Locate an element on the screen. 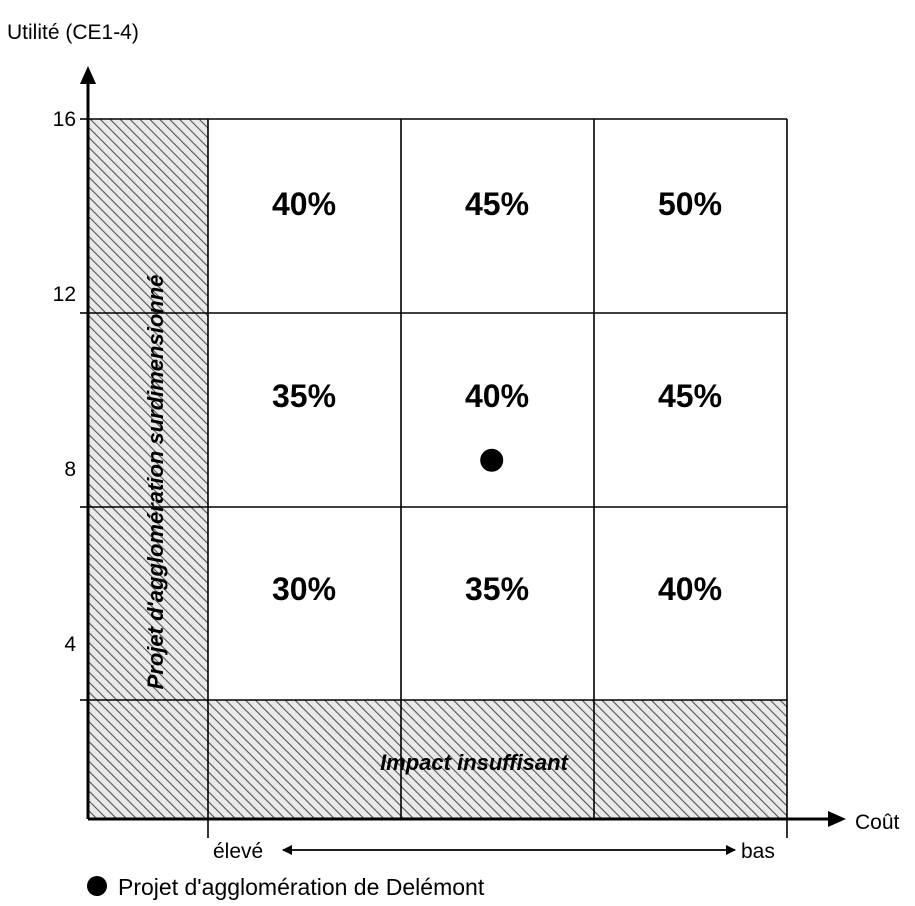 The height and width of the screenshot is (906, 915). zone-bottom-hatch is located at coordinates (437, 759).